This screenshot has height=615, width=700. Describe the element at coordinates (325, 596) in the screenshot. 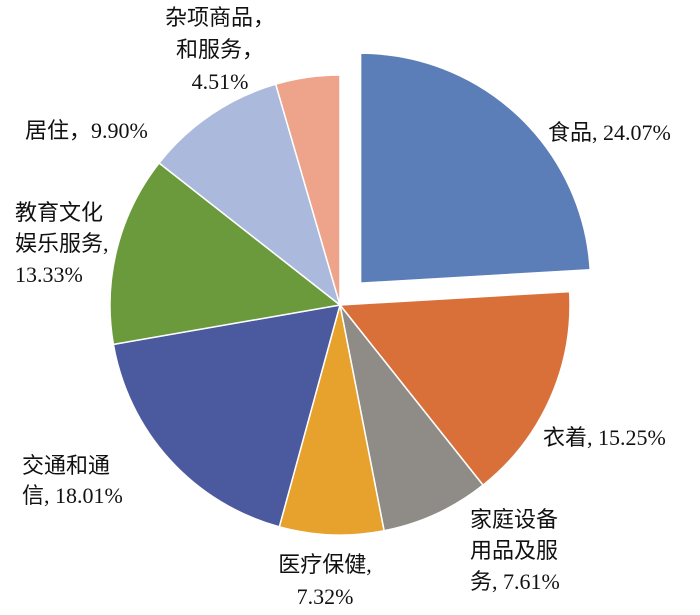

I see `slice-label: 7.32%` at that location.